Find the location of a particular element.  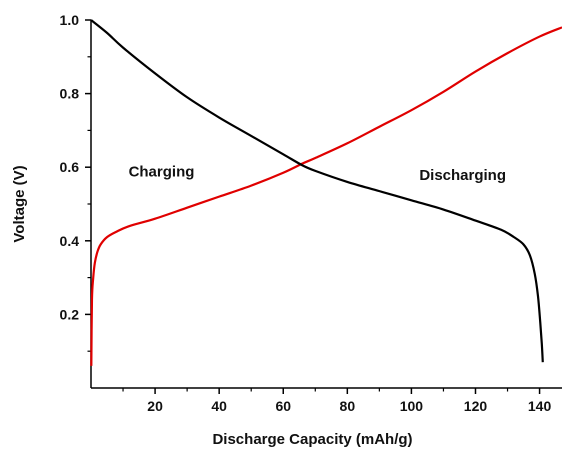

y-tick-label: 0.8 is located at coordinates (70, 94).